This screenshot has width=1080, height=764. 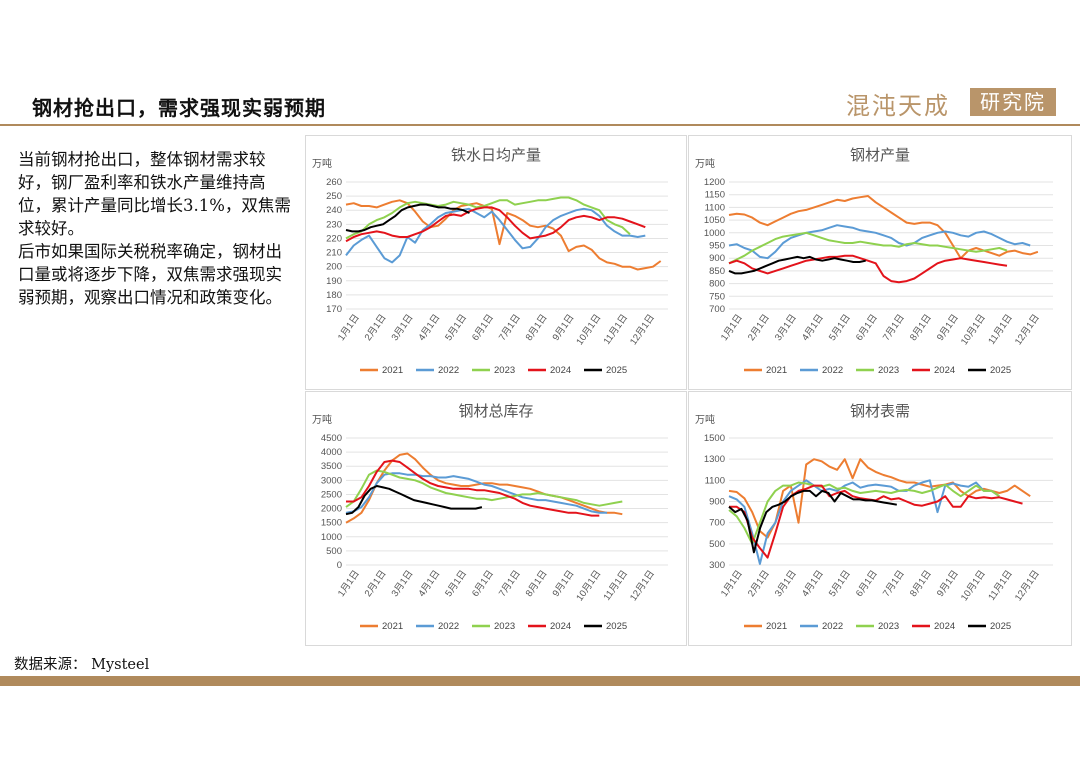 What do you see at coordinates (714, 220) in the screenshot?
I see `y-tick-label: 1050` at bounding box center [714, 220].